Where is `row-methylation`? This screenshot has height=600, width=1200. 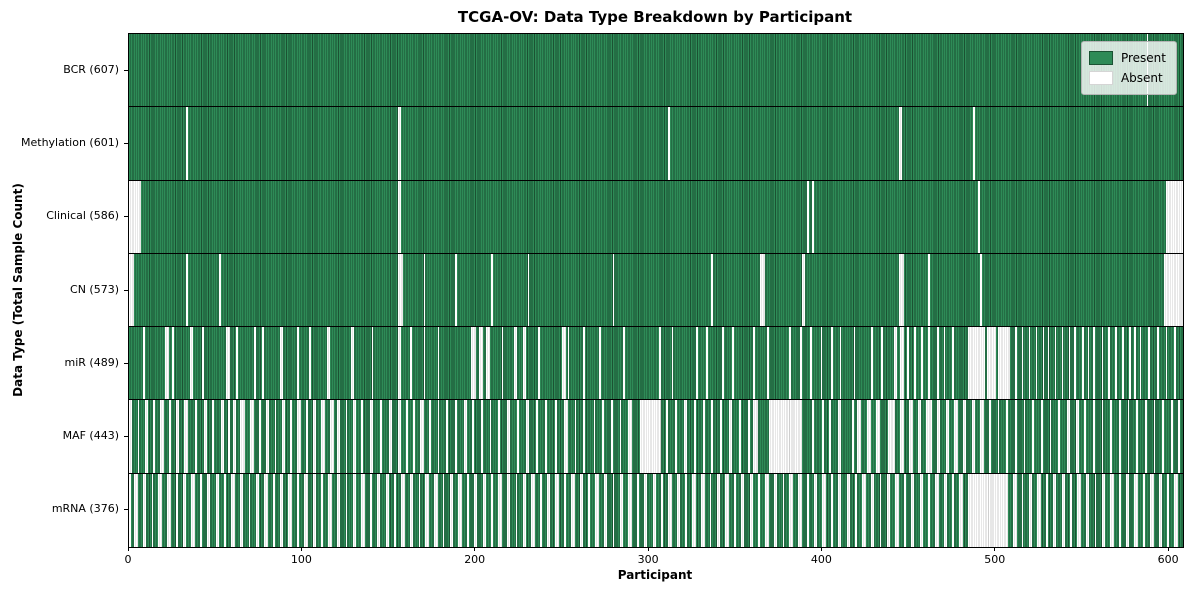
row-methylation is located at coordinates (656, 144).